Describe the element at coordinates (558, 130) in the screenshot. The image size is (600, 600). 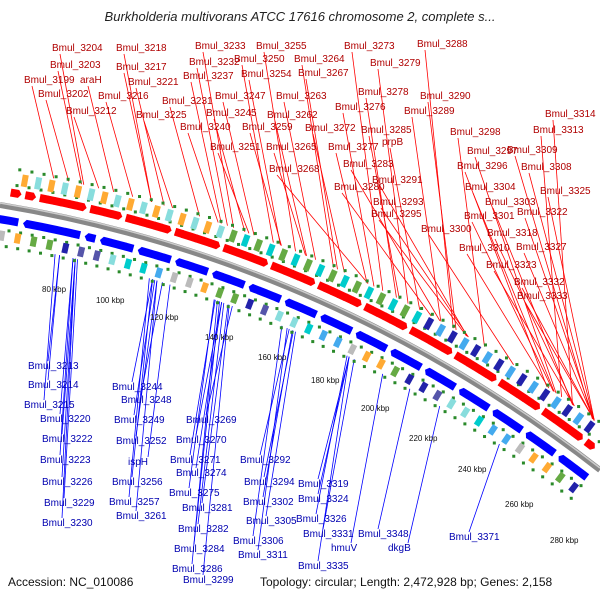
I see `forward-gene-label: Bmul_3313` at that location.